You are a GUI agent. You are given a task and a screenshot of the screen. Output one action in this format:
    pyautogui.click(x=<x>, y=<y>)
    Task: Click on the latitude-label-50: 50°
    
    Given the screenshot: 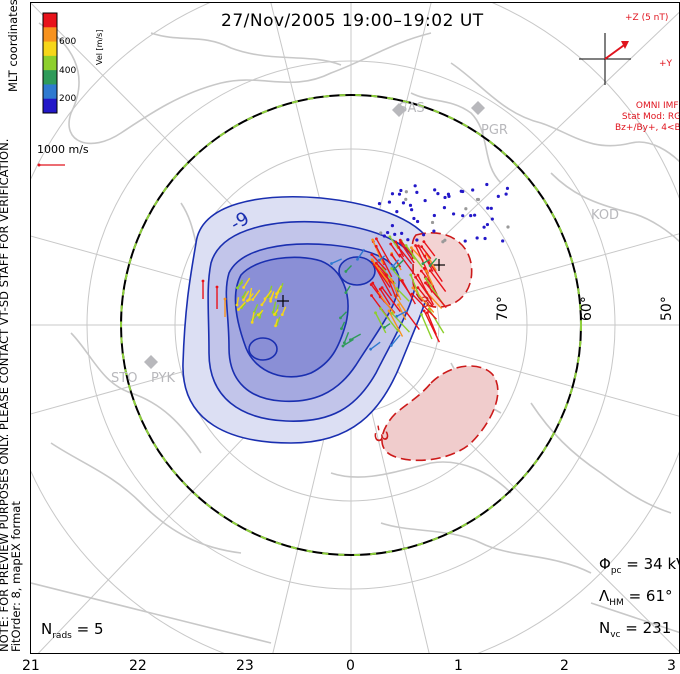 What is the action you would take?
    pyautogui.click(x=667, y=308)
    